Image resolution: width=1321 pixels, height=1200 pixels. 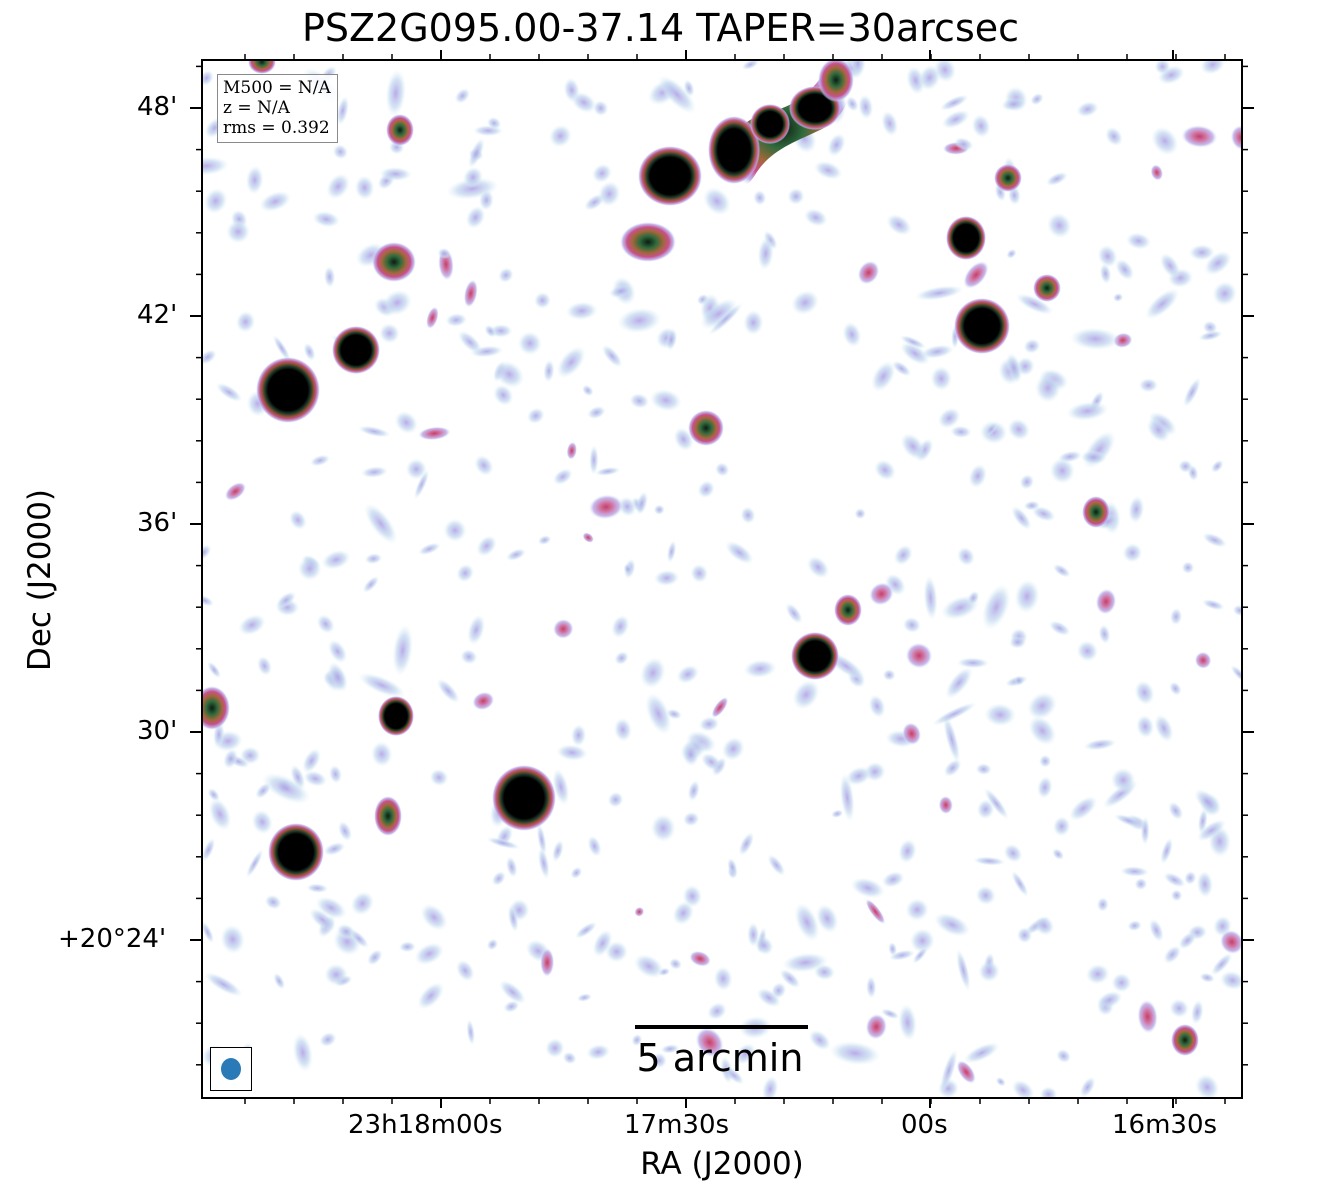 What do you see at coordinates (40, 580) in the screenshot?
I see `y-axis-label: Dec (J2000)` at bounding box center [40, 580].